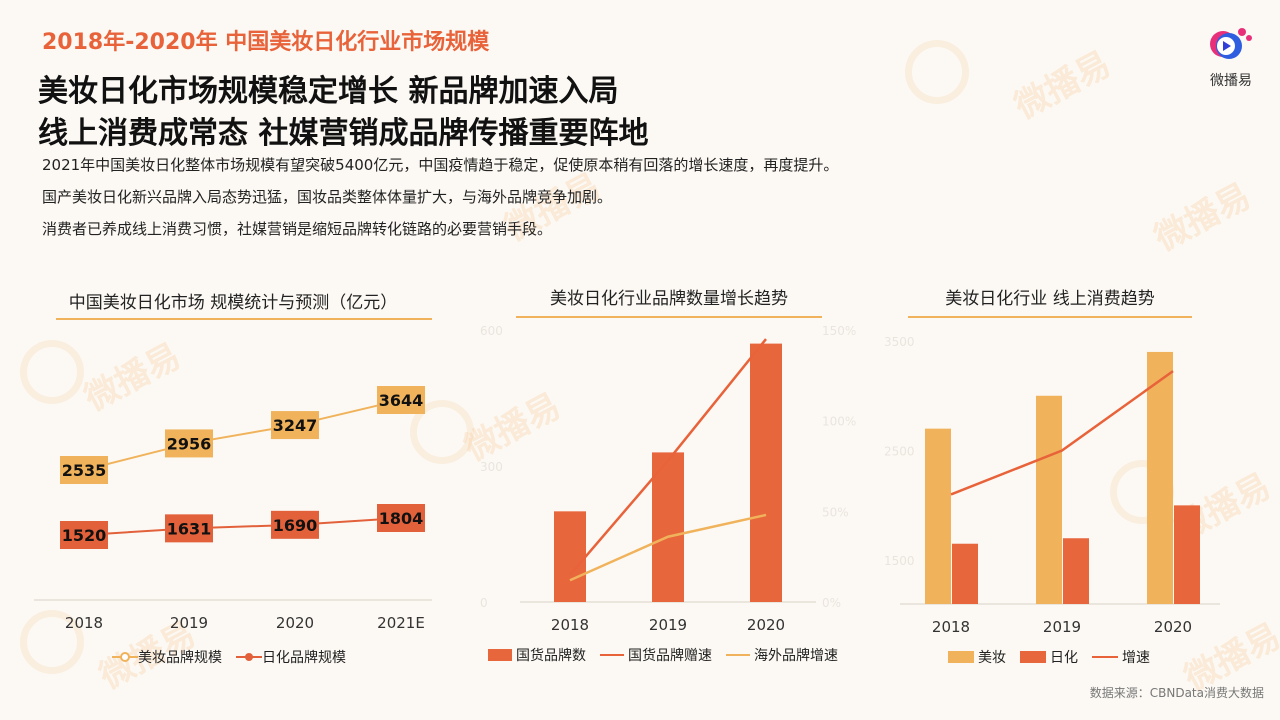 This screenshot has height=720, width=1280. I want to click on chart2-legend: 国货品牌数 国货品牌赠速 海外品牌增速, so click(670, 655).